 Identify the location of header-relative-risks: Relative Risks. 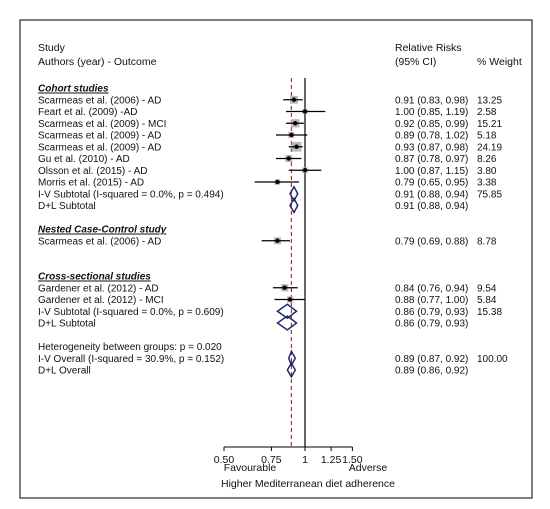
(428, 48).